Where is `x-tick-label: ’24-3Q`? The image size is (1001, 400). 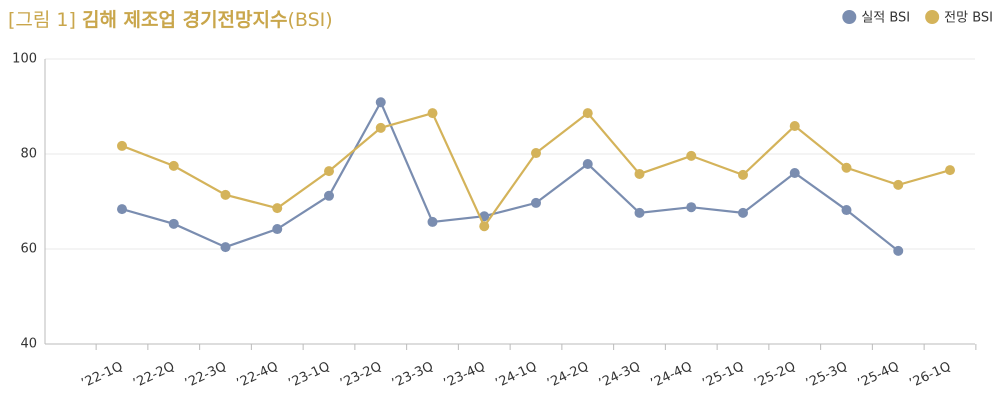 x-tick-label: ’24-3Q is located at coordinates (620, 375).